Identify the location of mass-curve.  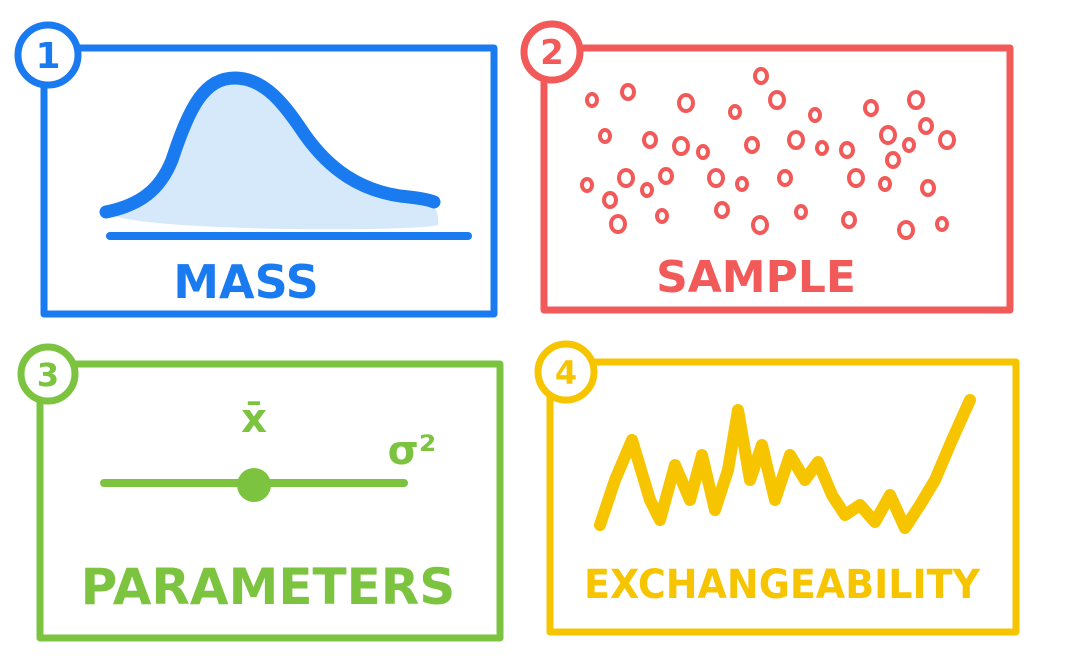
(270, 145).